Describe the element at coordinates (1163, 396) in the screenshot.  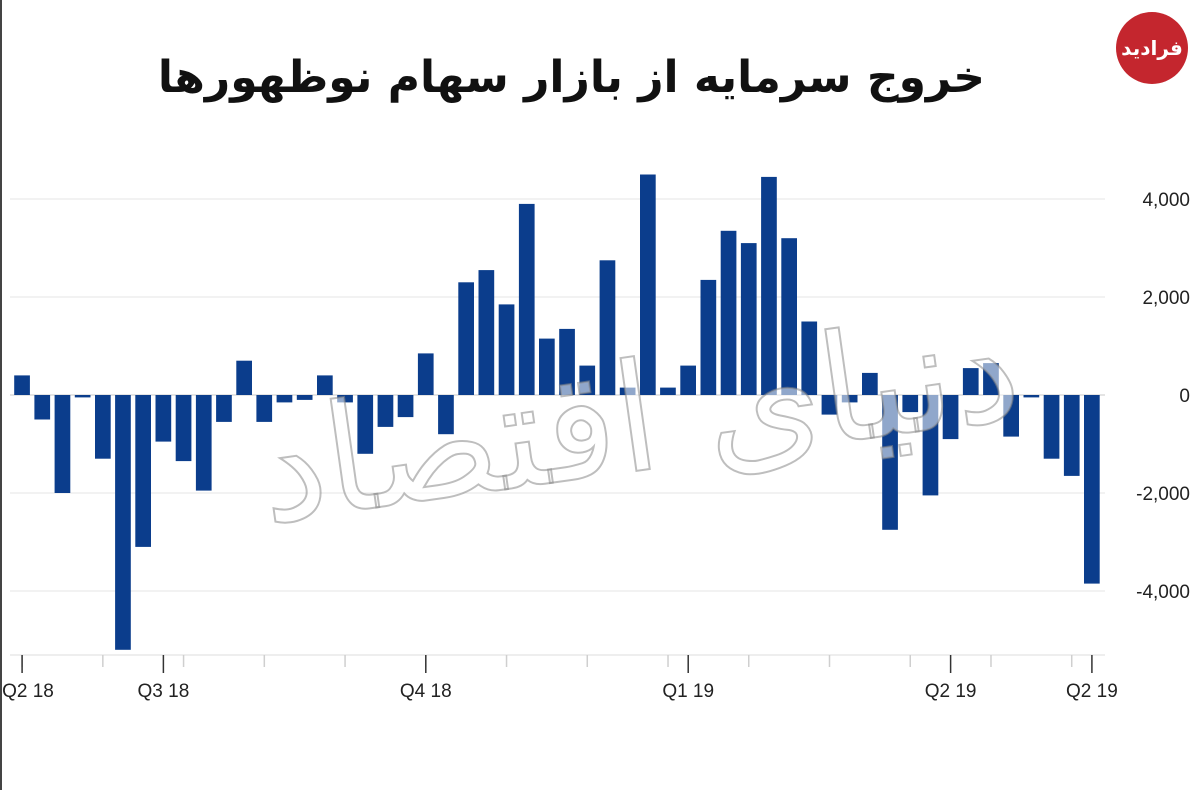
I see `y-axis-ticks: 4,000 2,000 0 -2,000 -4,000` at that location.